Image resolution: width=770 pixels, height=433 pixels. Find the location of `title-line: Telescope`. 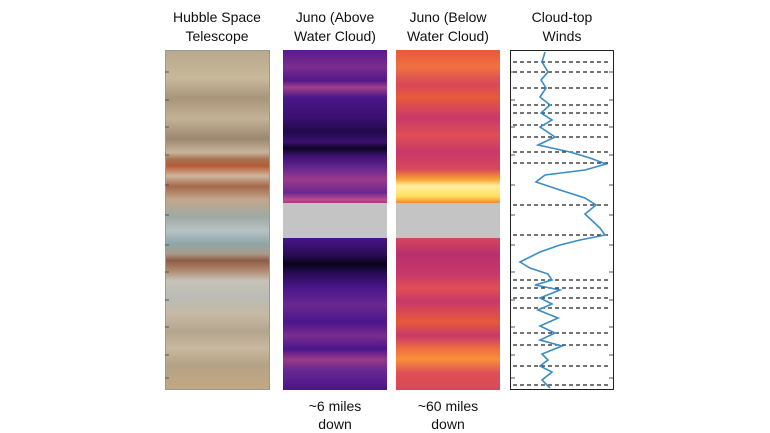

title-line: Telescope is located at coordinates (217, 36).